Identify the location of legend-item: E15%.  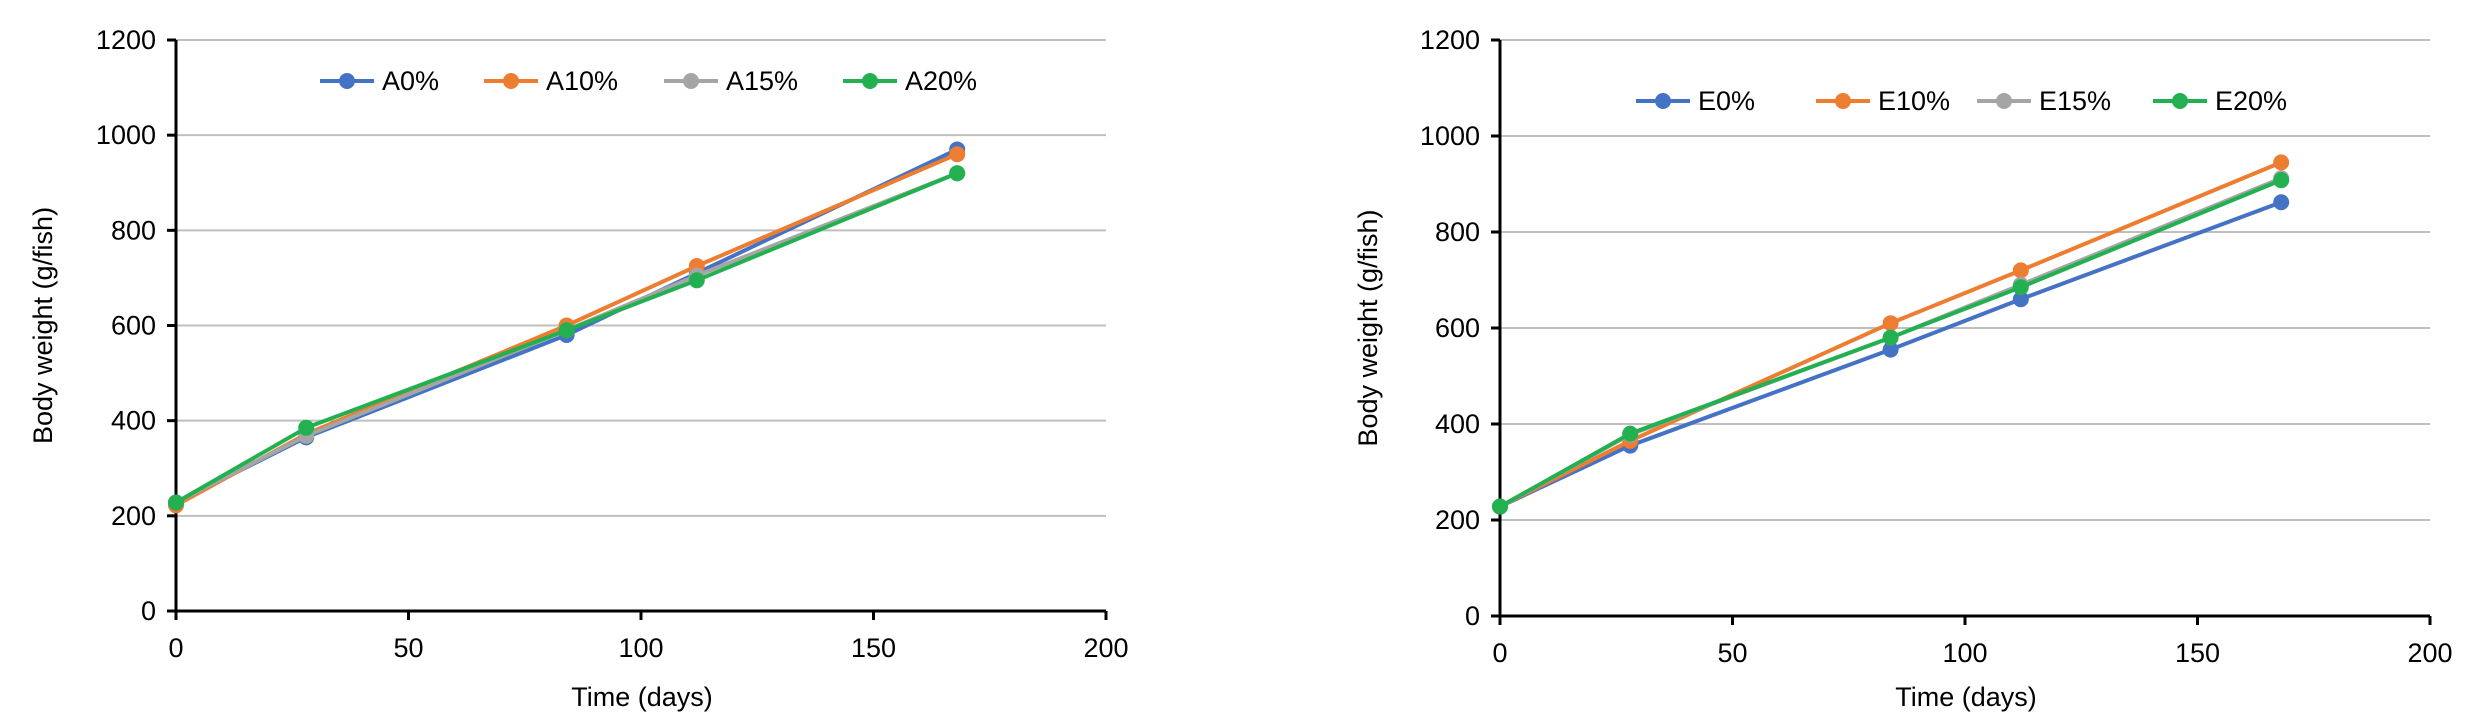
(2044, 101).